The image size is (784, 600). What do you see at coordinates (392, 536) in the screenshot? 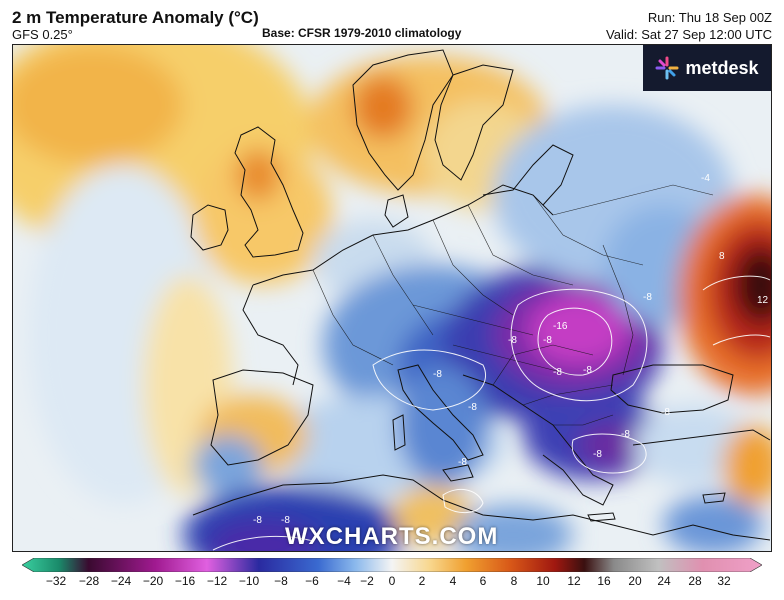
I see `watermark: WXCHARTS.COM` at bounding box center [392, 536].